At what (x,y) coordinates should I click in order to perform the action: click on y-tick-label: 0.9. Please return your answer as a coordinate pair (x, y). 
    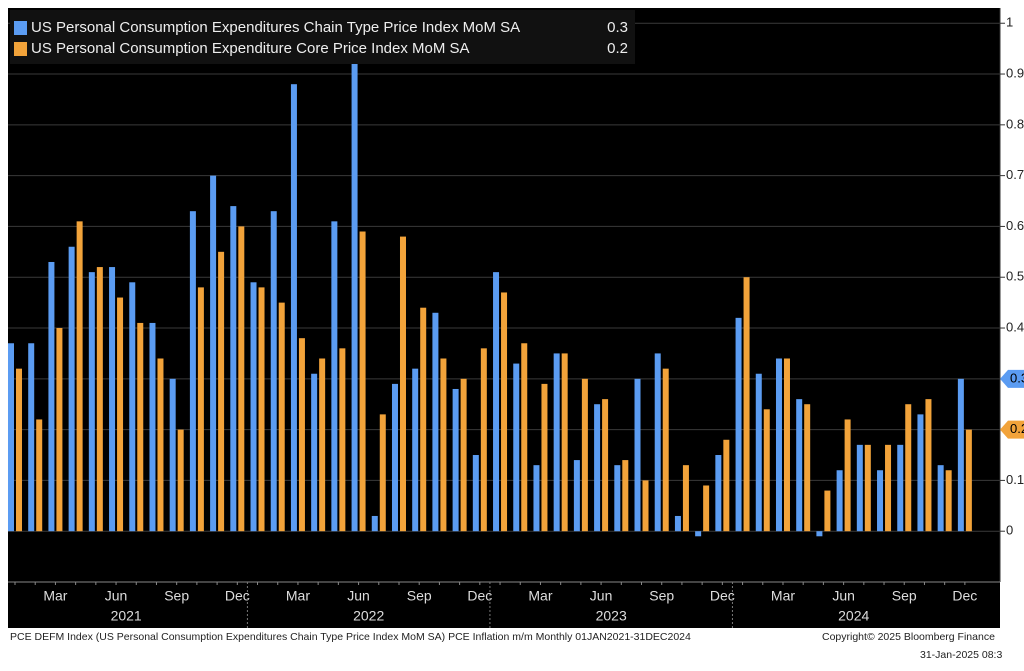
    Looking at the image, I should click on (1015, 72).